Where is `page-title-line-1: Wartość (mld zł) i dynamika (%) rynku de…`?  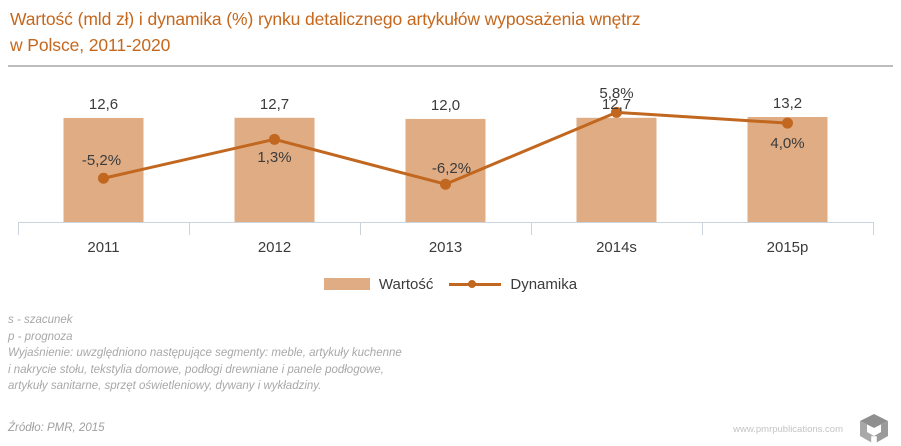 page-title-line-1: Wartość (mld zł) i dynamika (%) rynku de… is located at coordinates (325, 19).